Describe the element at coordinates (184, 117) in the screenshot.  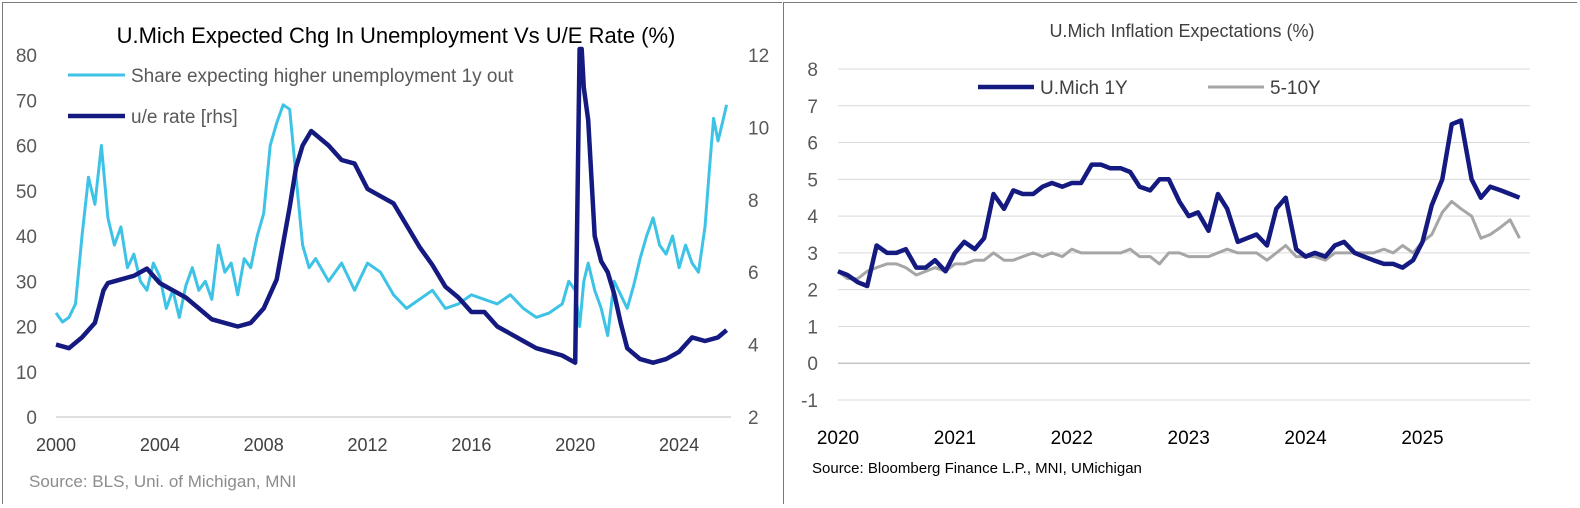
I see `legend-label-ue-rate: u/e rate [rhs]` at that location.